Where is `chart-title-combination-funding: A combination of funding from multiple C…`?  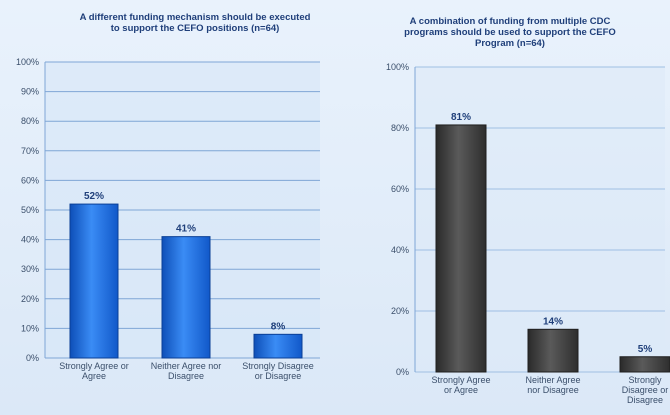 chart-title-combination-funding: A combination of funding from multiple C… is located at coordinates (510, 32).